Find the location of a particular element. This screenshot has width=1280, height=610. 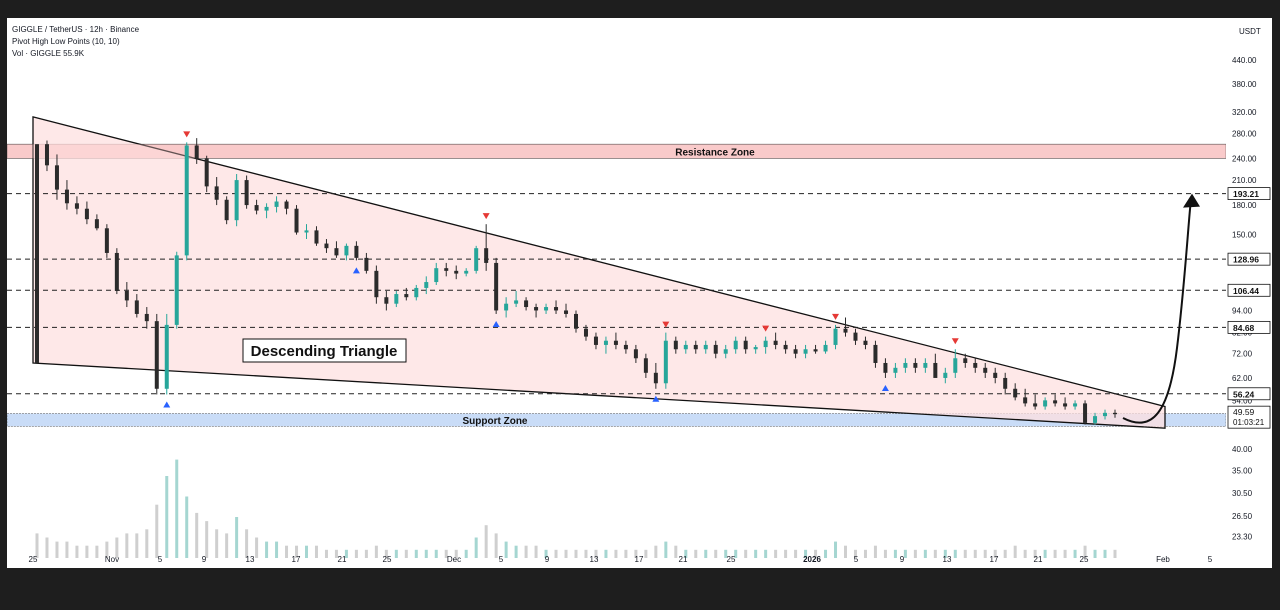

price-tick-label: 280.00 is located at coordinates (1244, 133).